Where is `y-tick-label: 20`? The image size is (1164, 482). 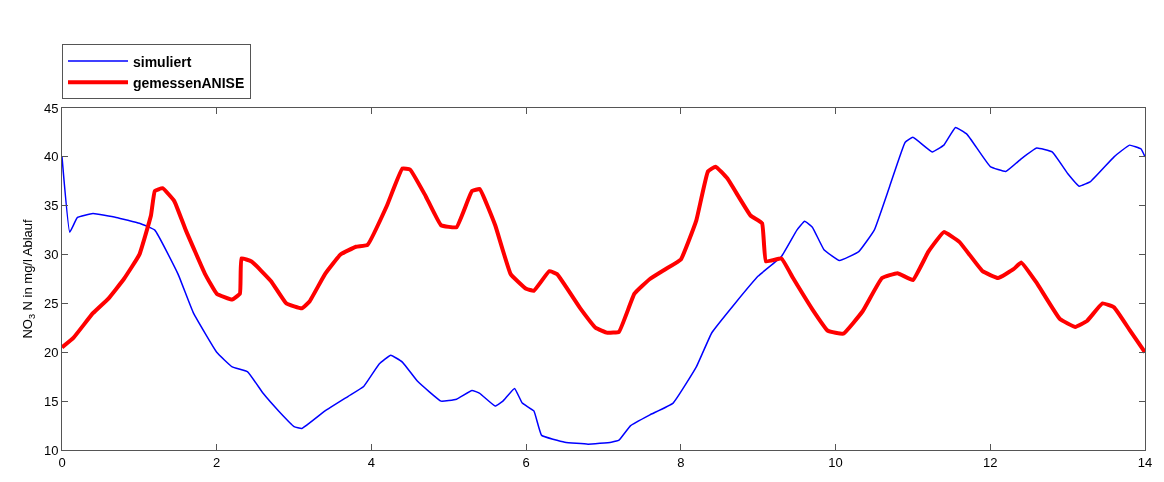 y-tick-label: 20 is located at coordinates (51, 352).